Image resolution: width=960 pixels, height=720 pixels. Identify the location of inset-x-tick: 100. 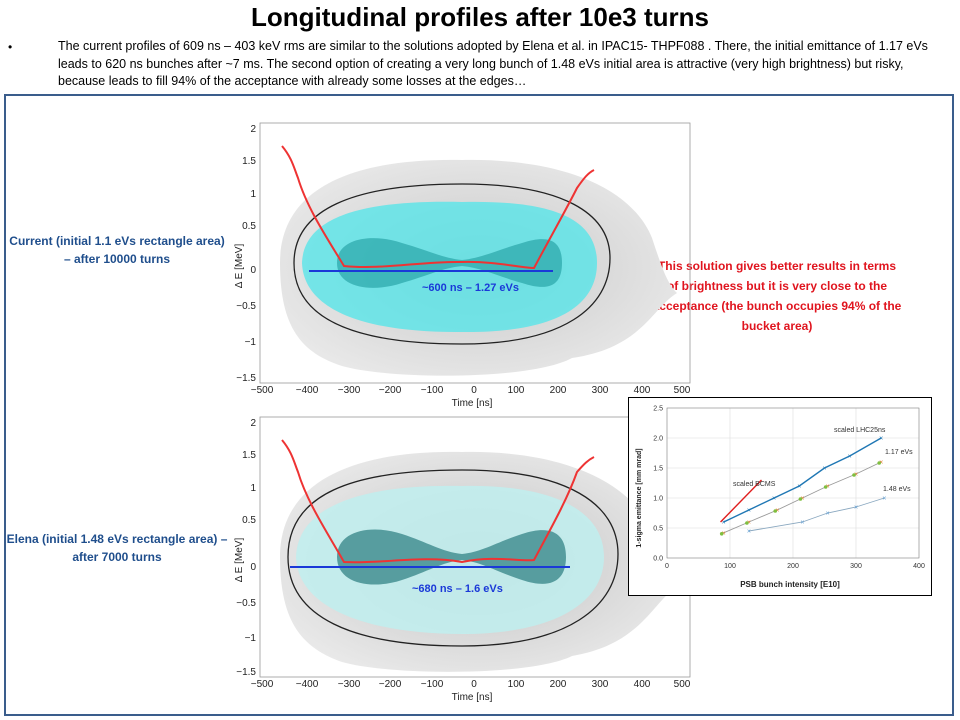
(730, 566).